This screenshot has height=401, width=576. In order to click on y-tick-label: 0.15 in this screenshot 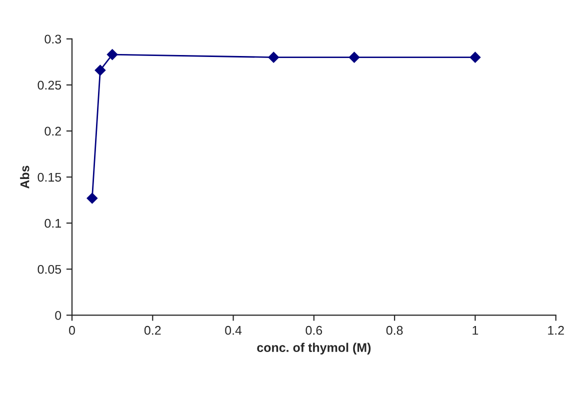, I will do `click(50, 177)`.